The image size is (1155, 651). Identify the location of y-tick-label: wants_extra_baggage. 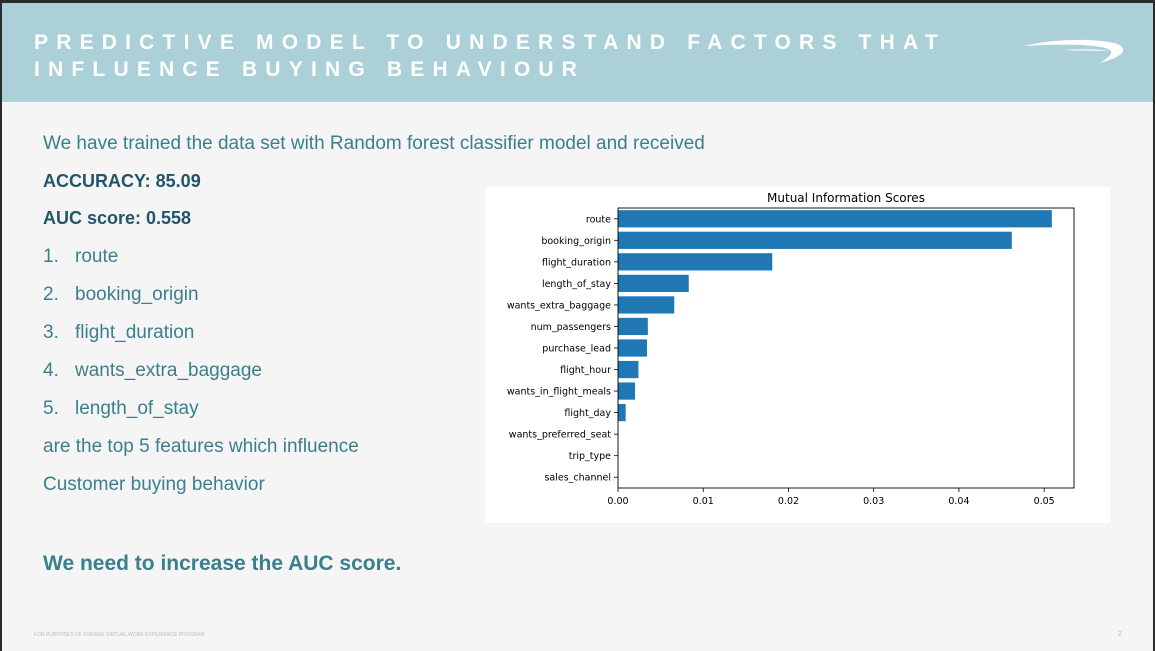
(559, 305).